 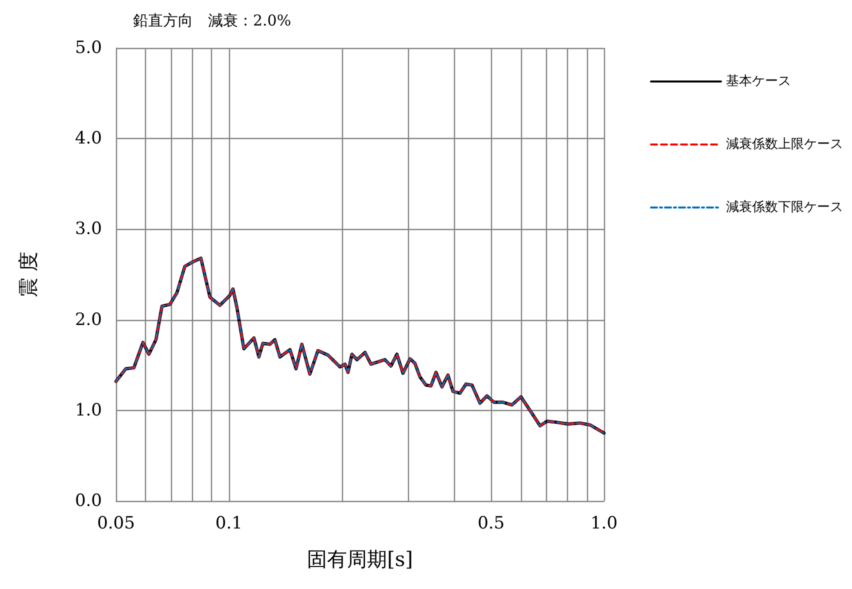 What do you see at coordinates (784, 144) in the screenshot?
I see `text: 減衰係数上限ケース` at bounding box center [784, 144].